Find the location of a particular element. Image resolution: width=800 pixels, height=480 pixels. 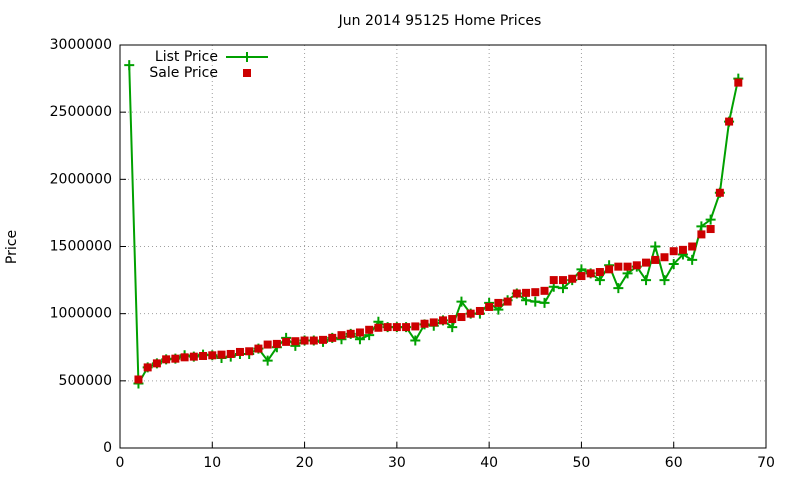

x-tick-label: 20 is located at coordinates (305, 463).